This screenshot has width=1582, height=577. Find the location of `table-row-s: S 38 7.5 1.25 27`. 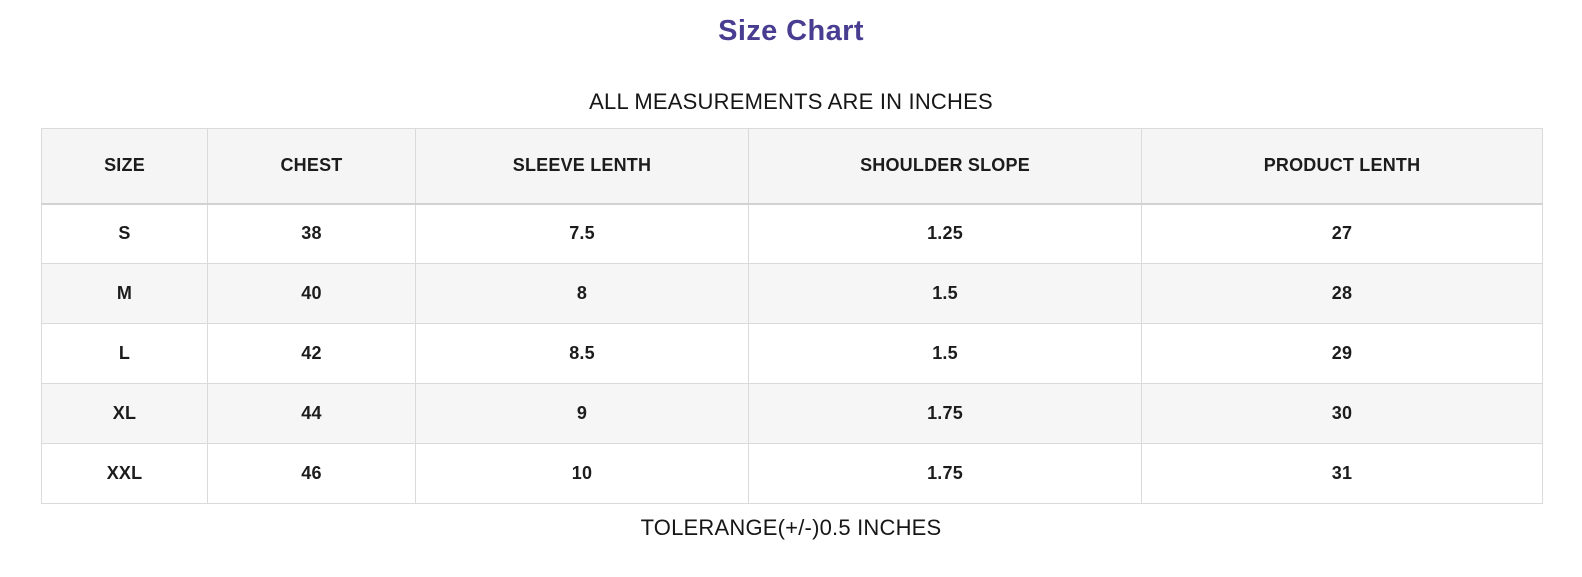

table-row-s: S 38 7.5 1.25 27 is located at coordinates (792, 233).